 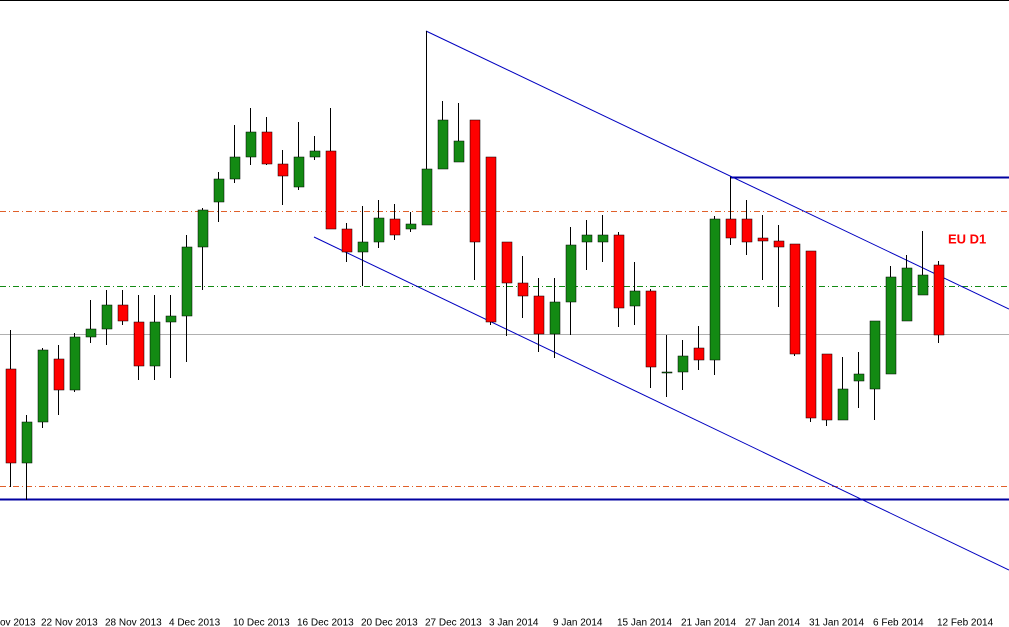 What do you see at coordinates (325, 622) in the screenshot?
I see `x-tick-label: 16 Dec 2013` at bounding box center [325, 622].